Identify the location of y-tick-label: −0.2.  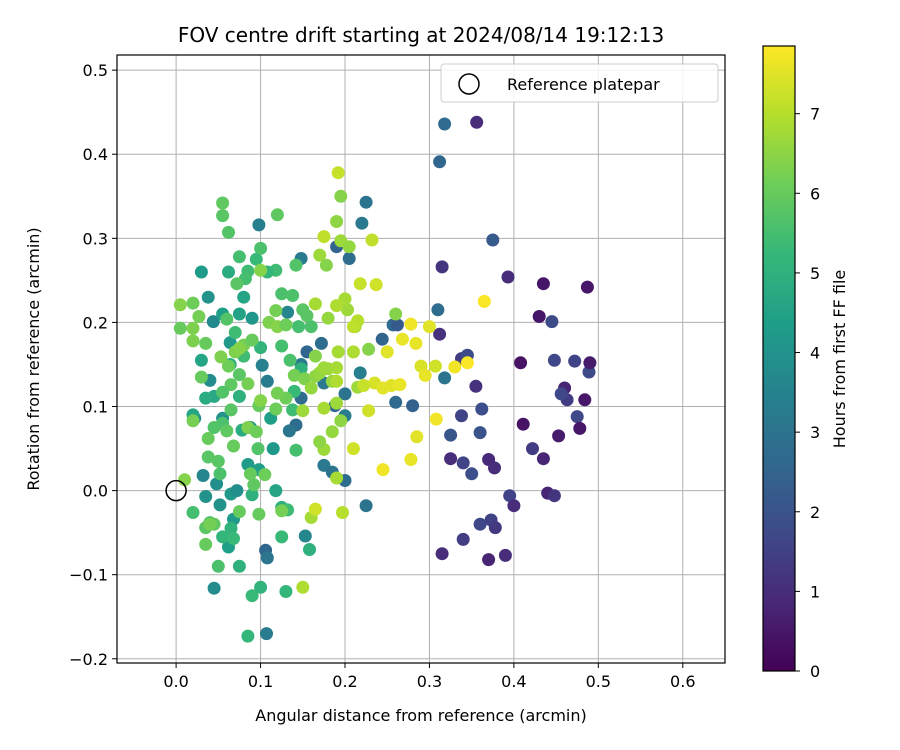
(88, 659).